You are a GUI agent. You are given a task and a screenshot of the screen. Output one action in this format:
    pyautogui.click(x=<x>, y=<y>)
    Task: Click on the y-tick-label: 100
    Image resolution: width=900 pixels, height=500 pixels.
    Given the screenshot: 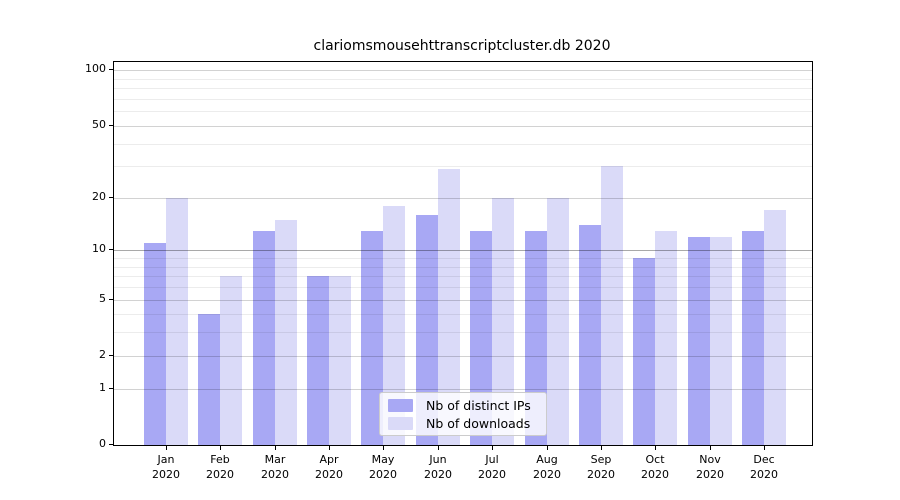 What is the action you would take?
    pyautogui.click(x=95, y=68)
    